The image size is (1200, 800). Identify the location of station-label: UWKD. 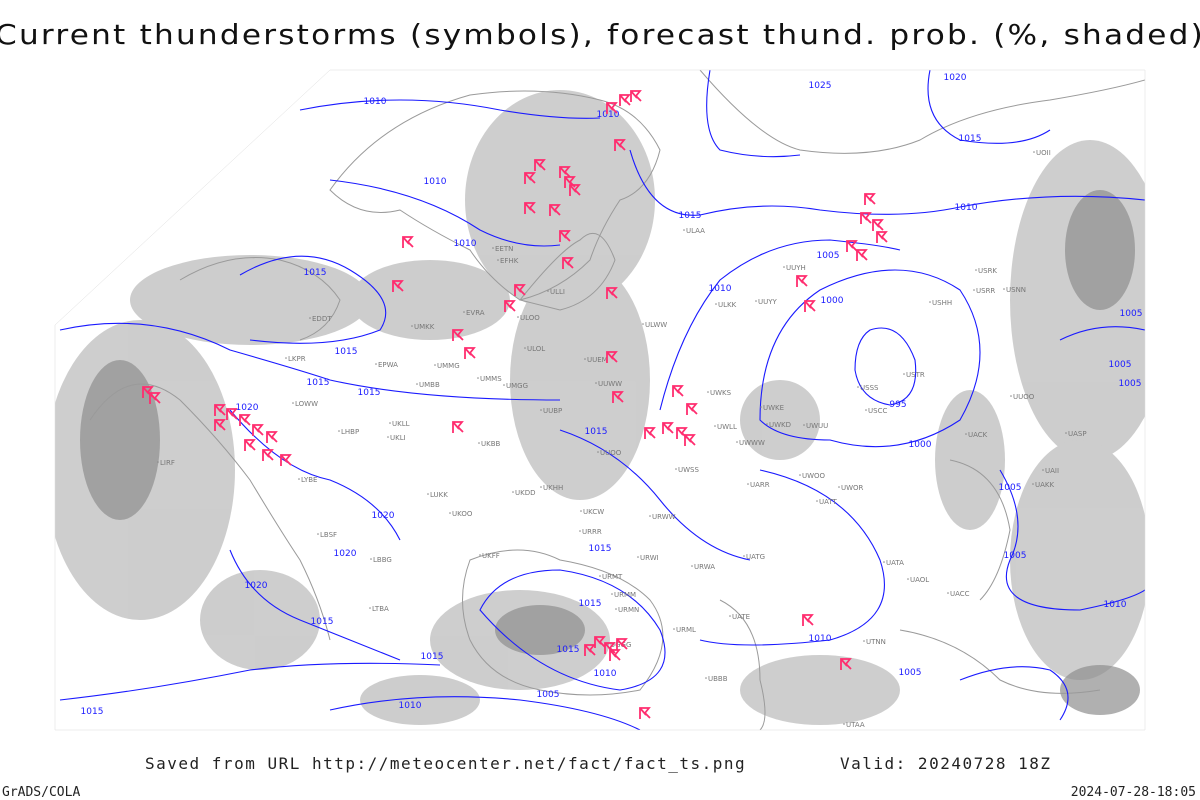
(780, 425).